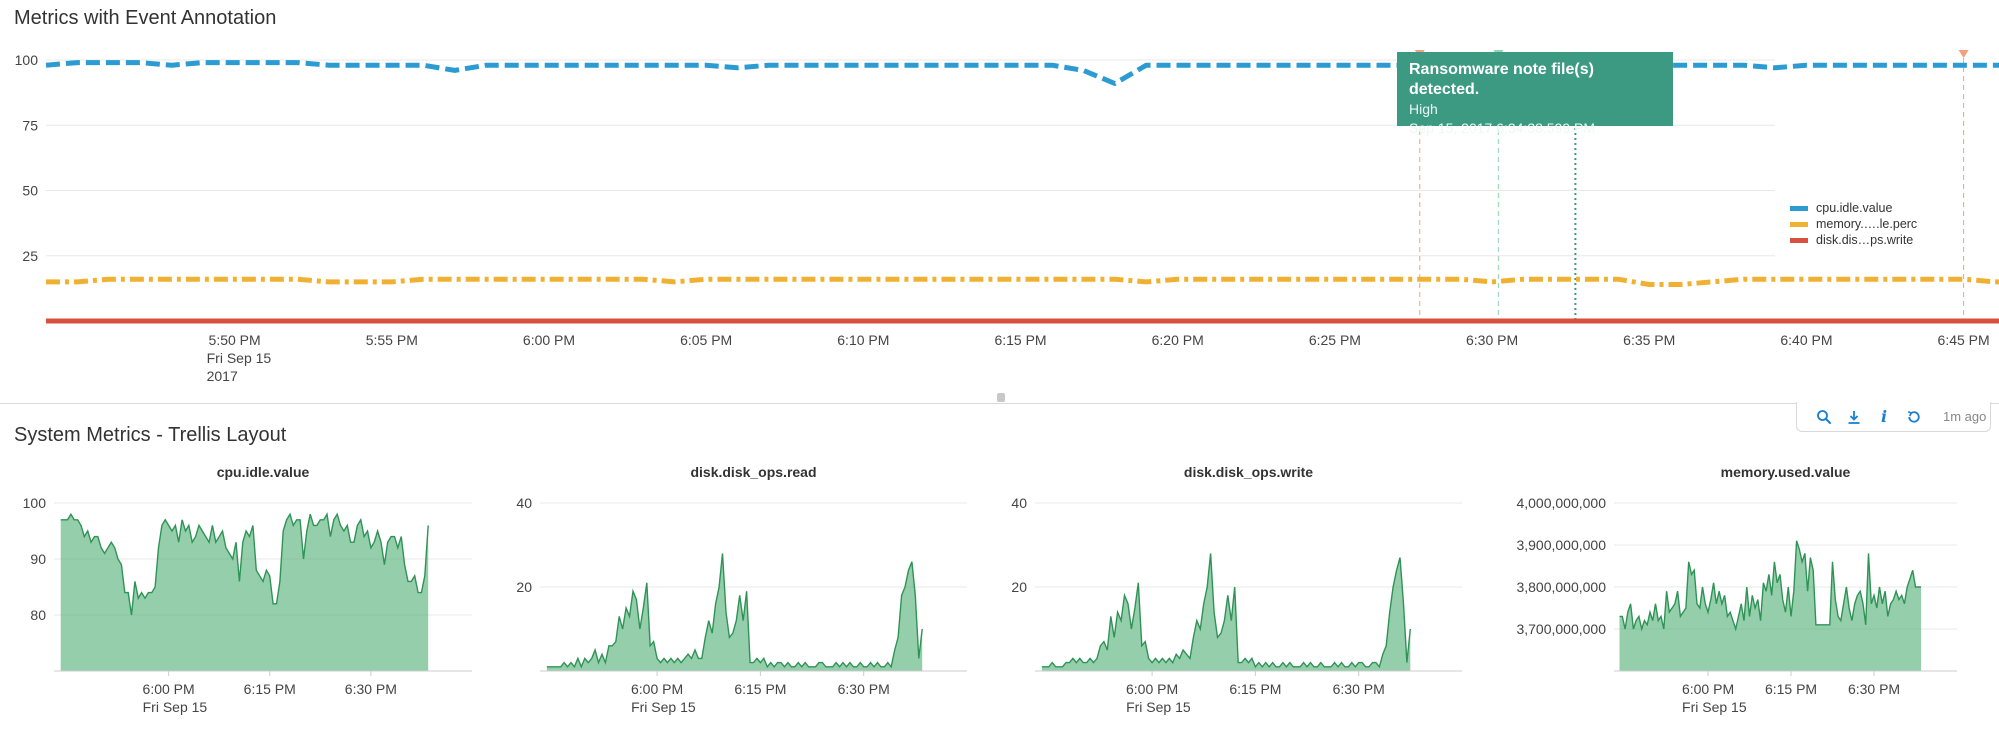 This screenshot has width=1999, height=729. I want to click on trellis-chart-title: memory.used.value, so click(1786, 472).